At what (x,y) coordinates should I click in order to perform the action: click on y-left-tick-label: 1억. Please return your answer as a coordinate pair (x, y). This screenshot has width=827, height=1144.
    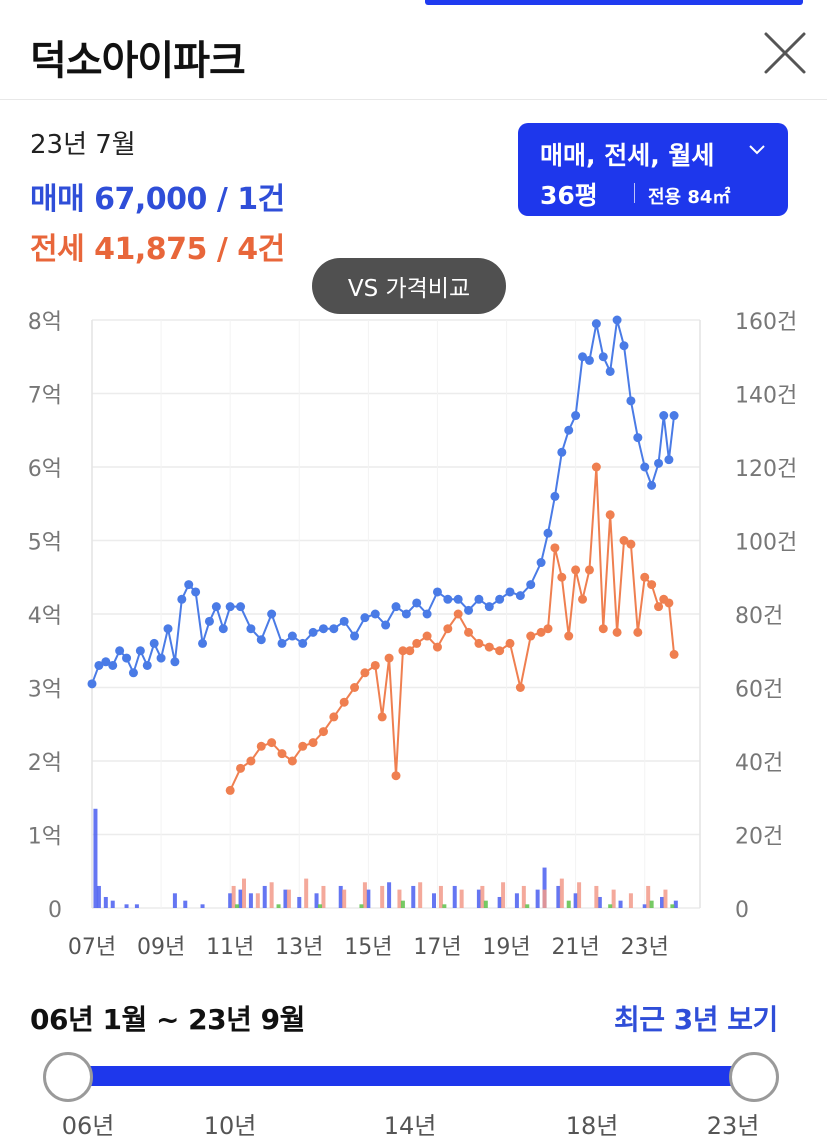
    Looking at the image, I should click on (45, 837).